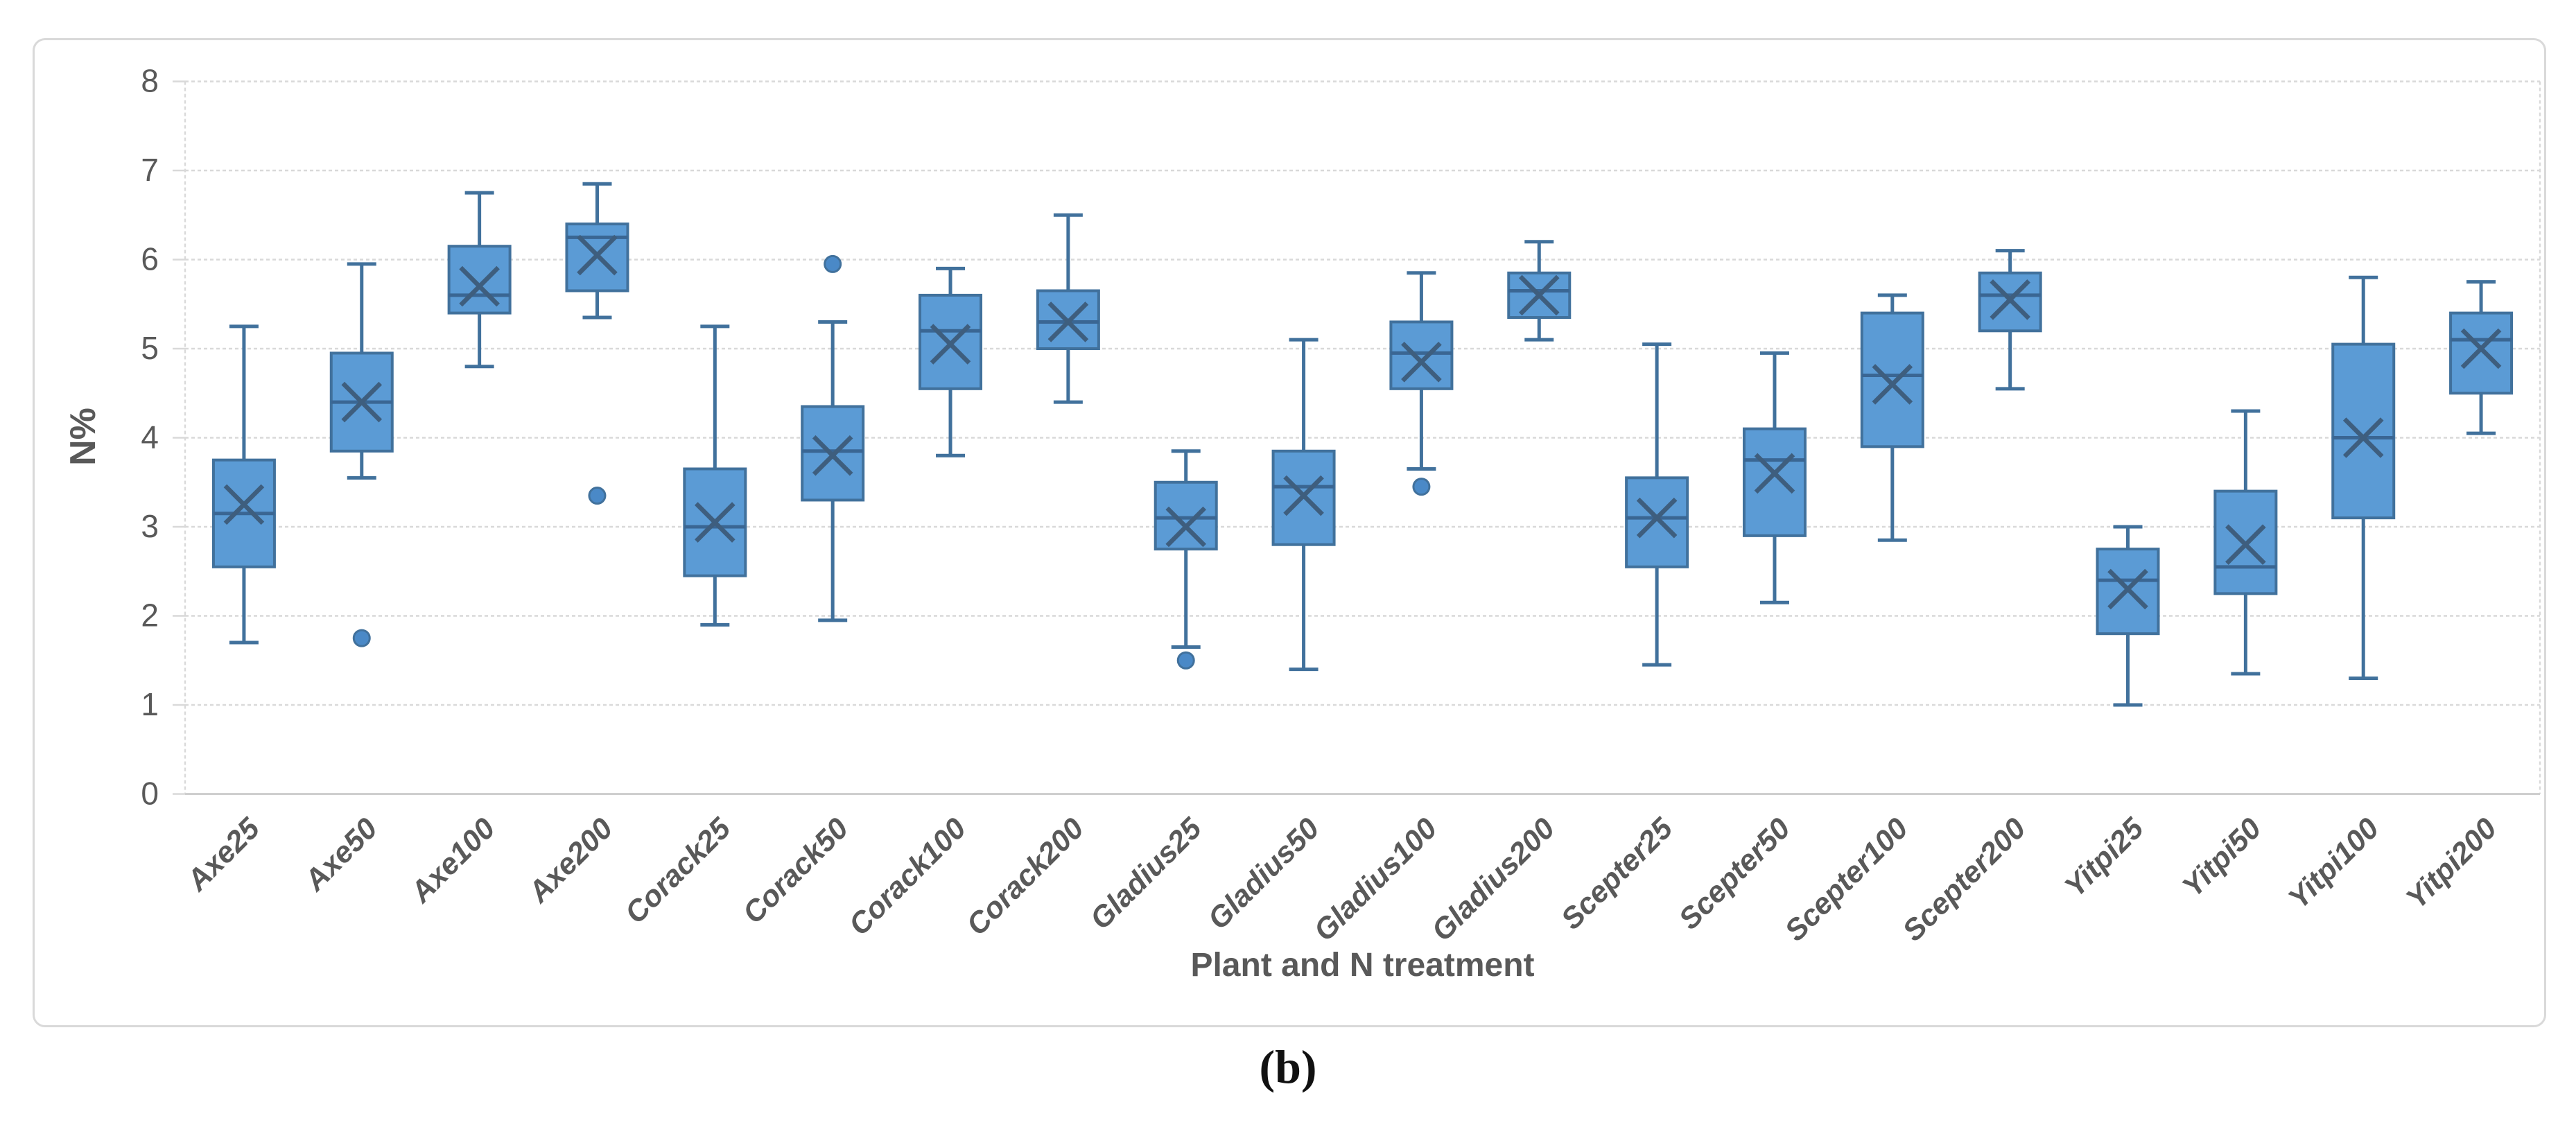 The width and height of the screenshot is (2576, 1134). I want to click on y-tick-label: 3, so click(150, 526).